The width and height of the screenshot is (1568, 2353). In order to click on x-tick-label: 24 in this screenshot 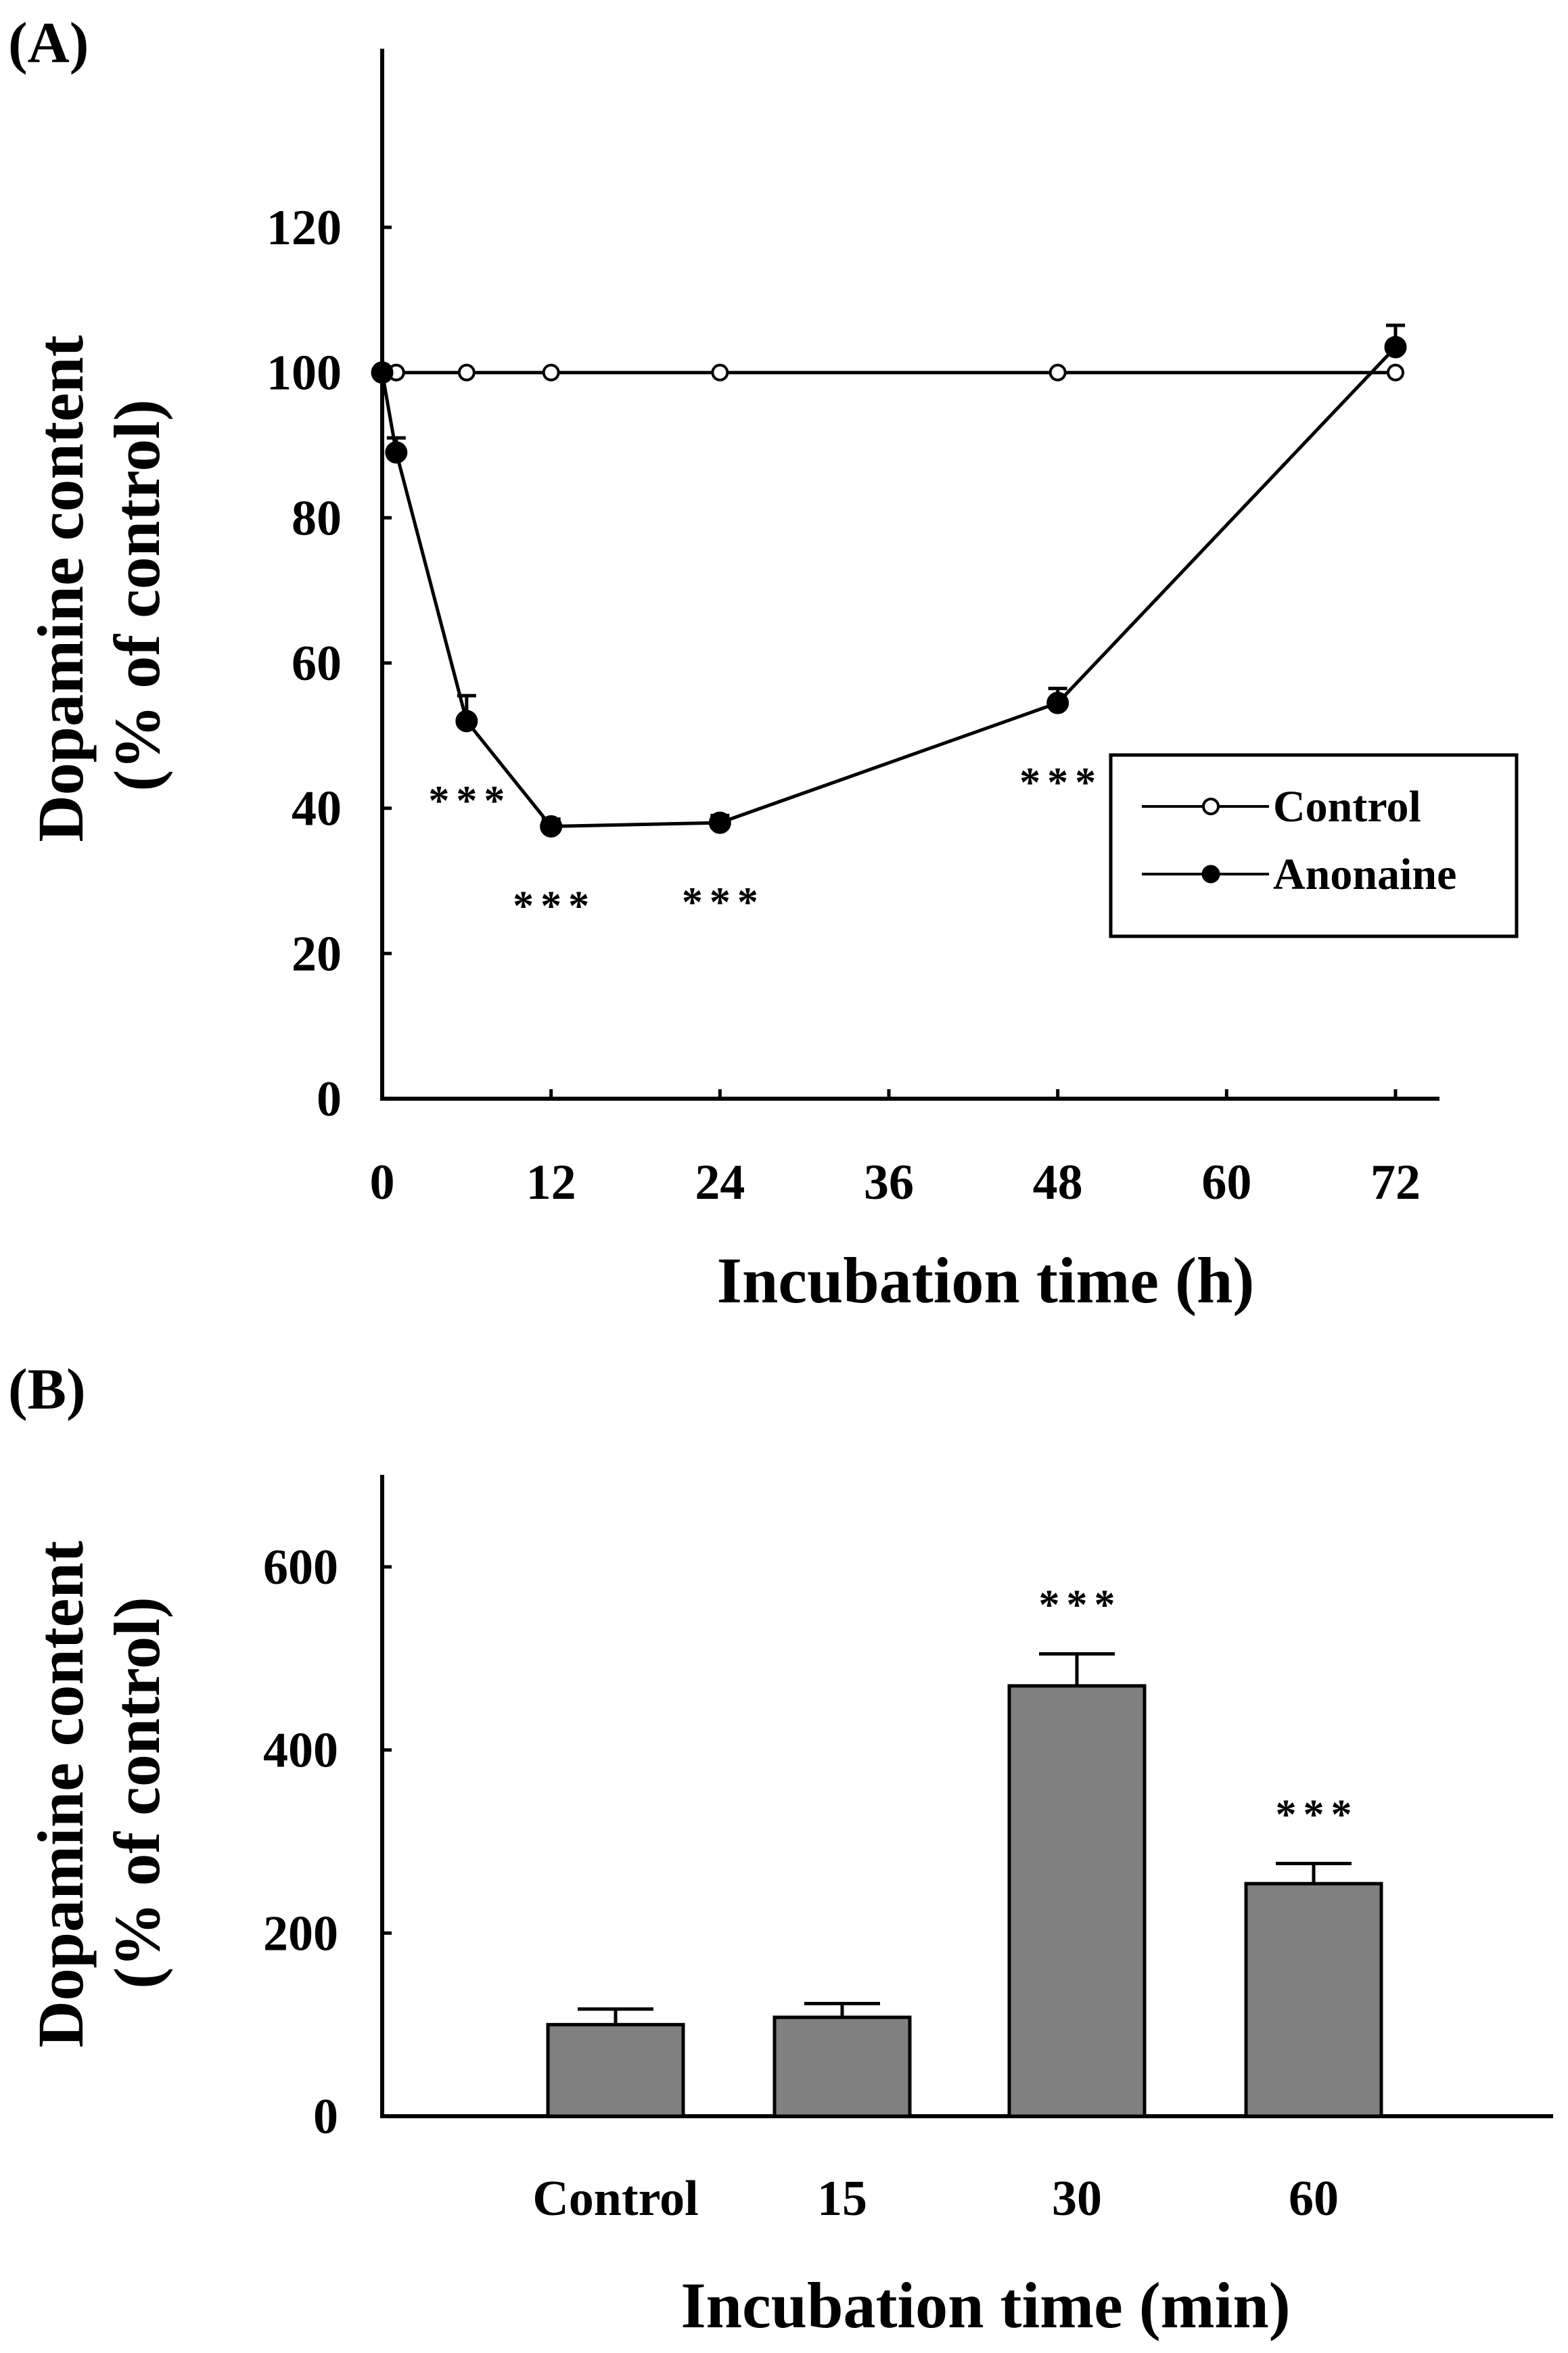, I will do `click(720, 1182)`.